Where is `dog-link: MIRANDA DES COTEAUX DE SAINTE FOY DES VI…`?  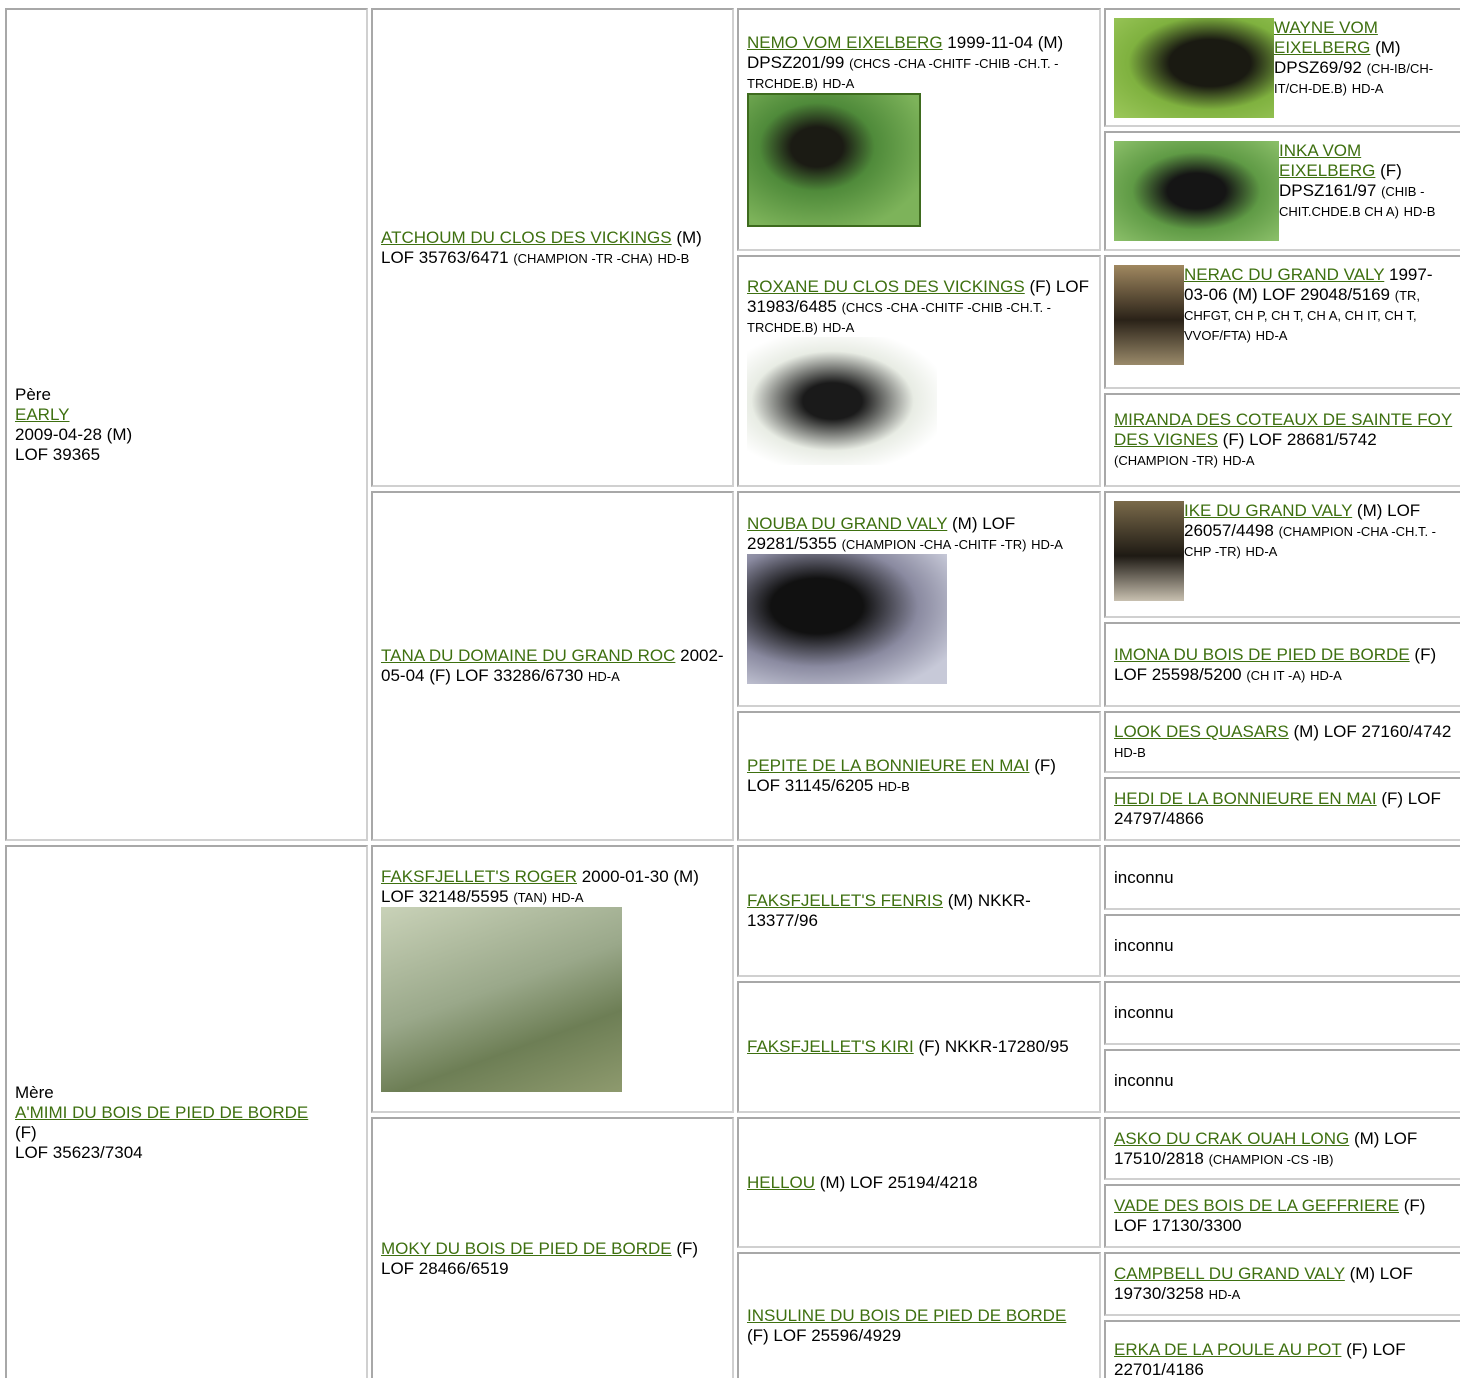 dog-link: MIRANDA DES COTEAUX DE SAINTE FOY DES VI… is located at coordinates (1283, 429).